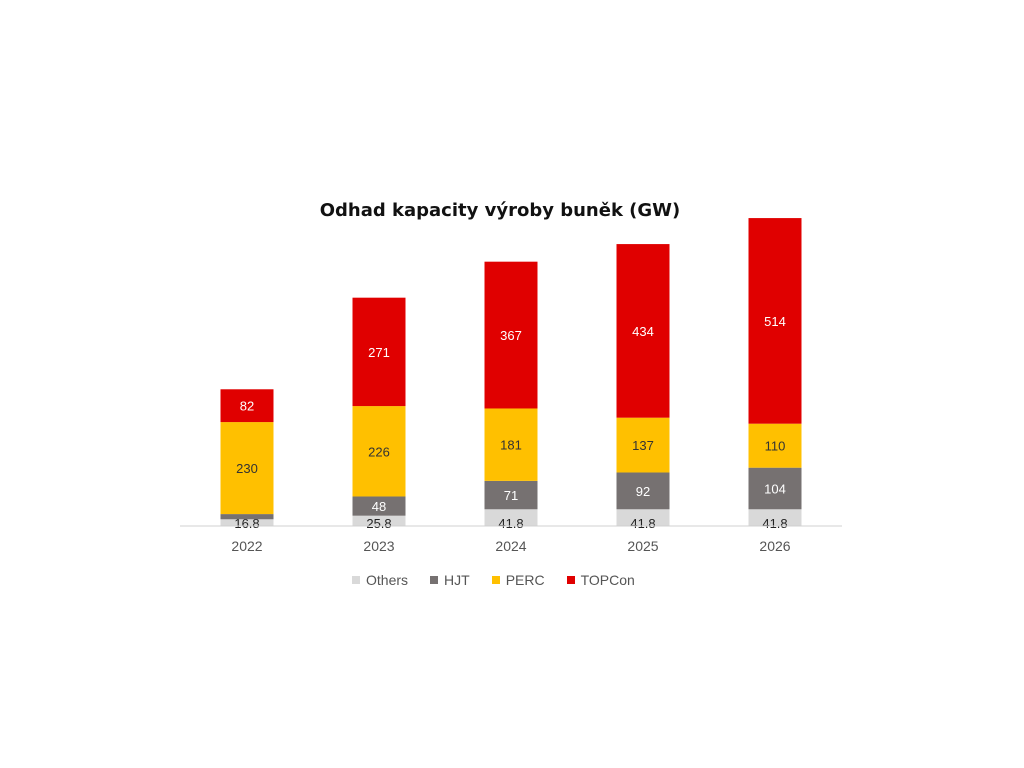 Image resolution: width=1024 pixels, height=768 pixels. What do you see at coordinates (642, 523) in the screenshot?
I see `data-label-others-2025: 41.8` at bounding box center [642, 523].